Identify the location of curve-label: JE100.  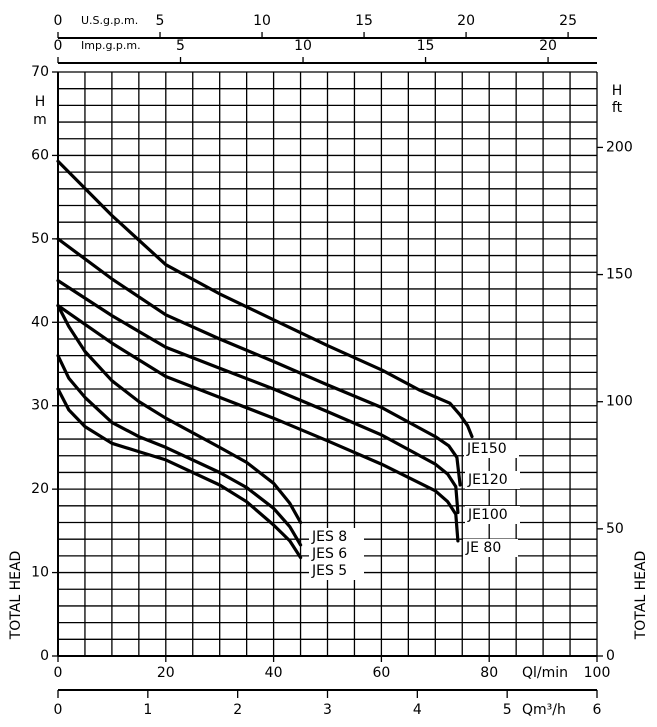
(487, 515).